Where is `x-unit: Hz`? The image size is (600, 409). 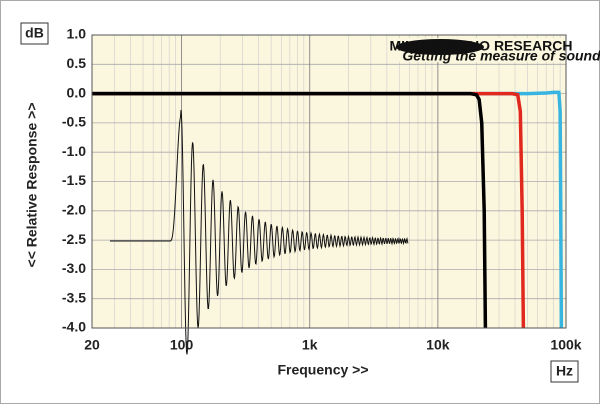 x-unit: Hz is located at coordinates (564, 371).